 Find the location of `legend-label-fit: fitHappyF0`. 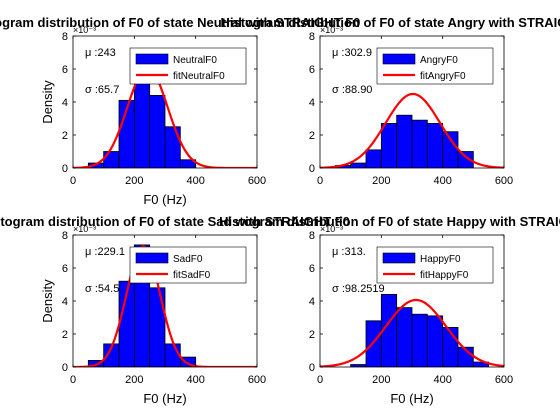

legend-label-fit: fitHappyF0 is located at coordinates (444, 275).